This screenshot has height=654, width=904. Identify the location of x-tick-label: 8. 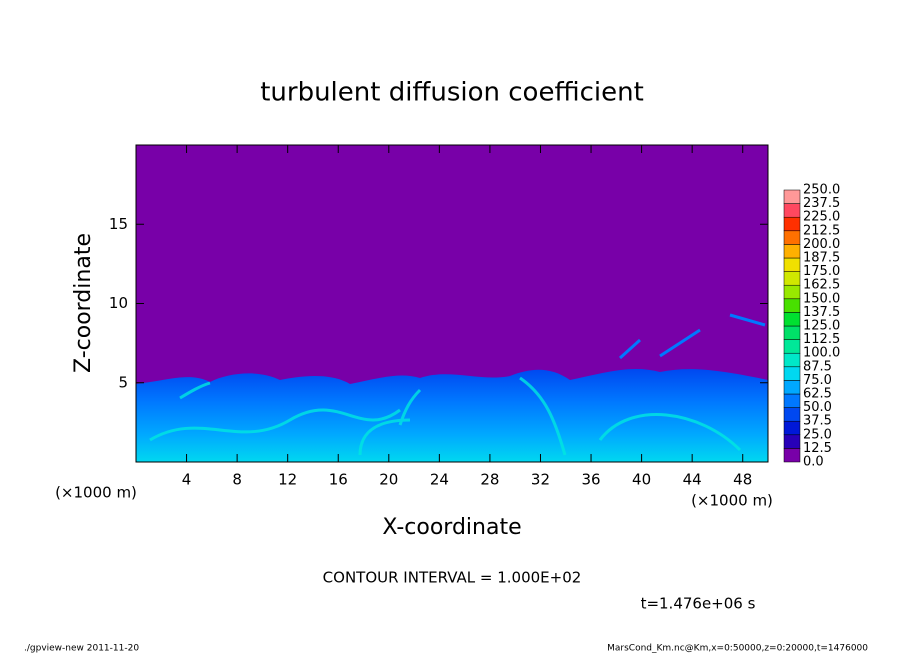
(237, 480).